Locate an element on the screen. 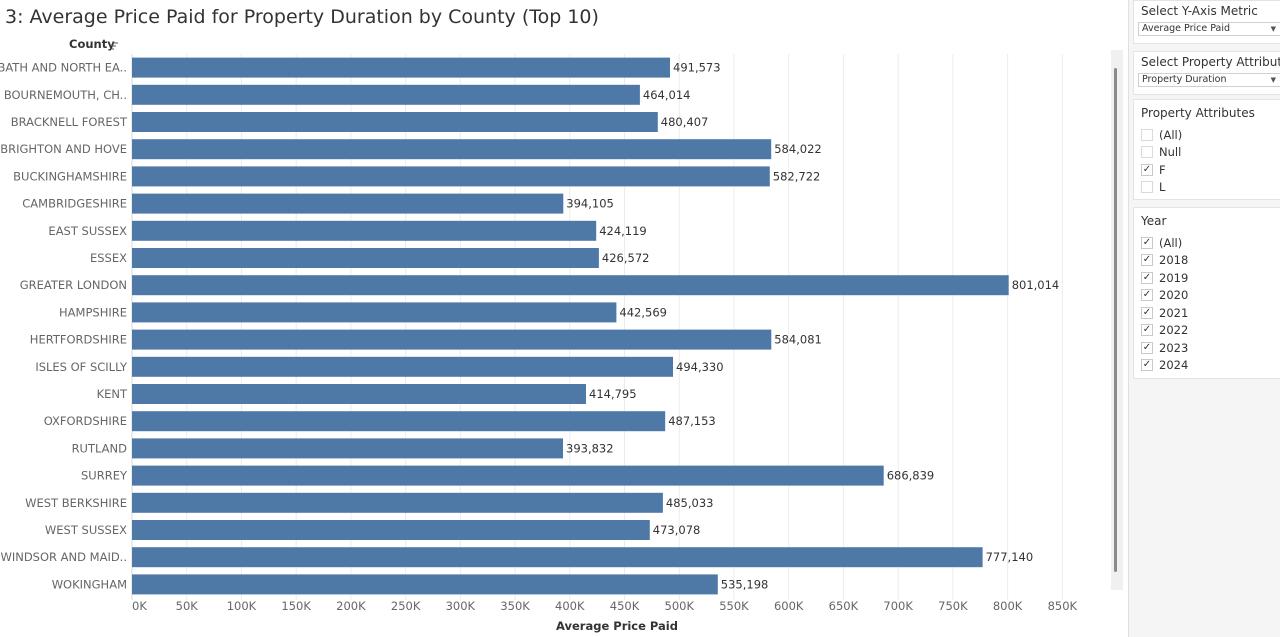 This screenshot has height=637, width=1280. data-label: 487,153 is located at coordinates (692, 421).